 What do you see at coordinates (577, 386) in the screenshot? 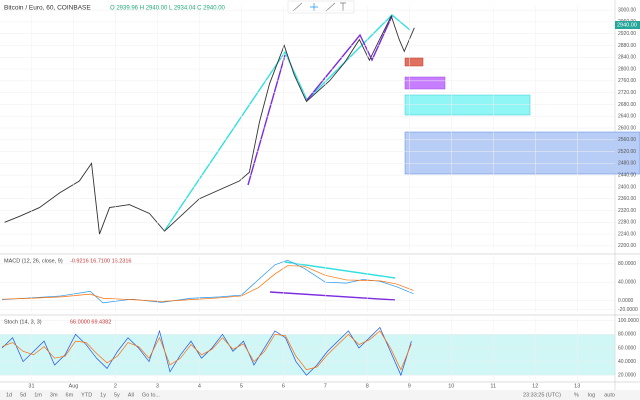
I see `x-tick-label: 13` at bounding box center [577, 386].